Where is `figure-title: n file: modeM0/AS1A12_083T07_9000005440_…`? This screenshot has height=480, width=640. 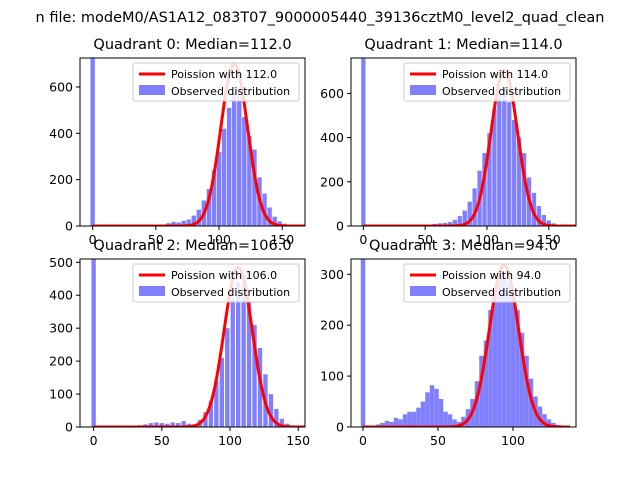 figure-title: n file: modeM0/AS1A12_083T07_9000005440_… is located at coordinates (320, 18).